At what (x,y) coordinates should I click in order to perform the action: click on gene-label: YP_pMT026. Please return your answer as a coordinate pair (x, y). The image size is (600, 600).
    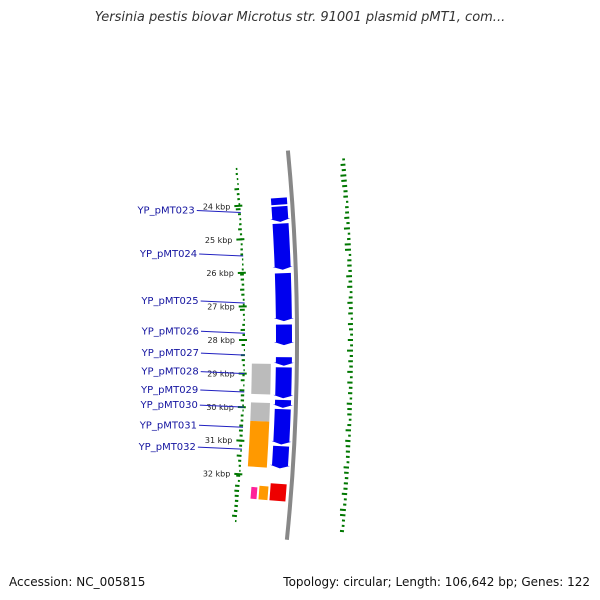
    Looking at the image, I should click on (170, 331).